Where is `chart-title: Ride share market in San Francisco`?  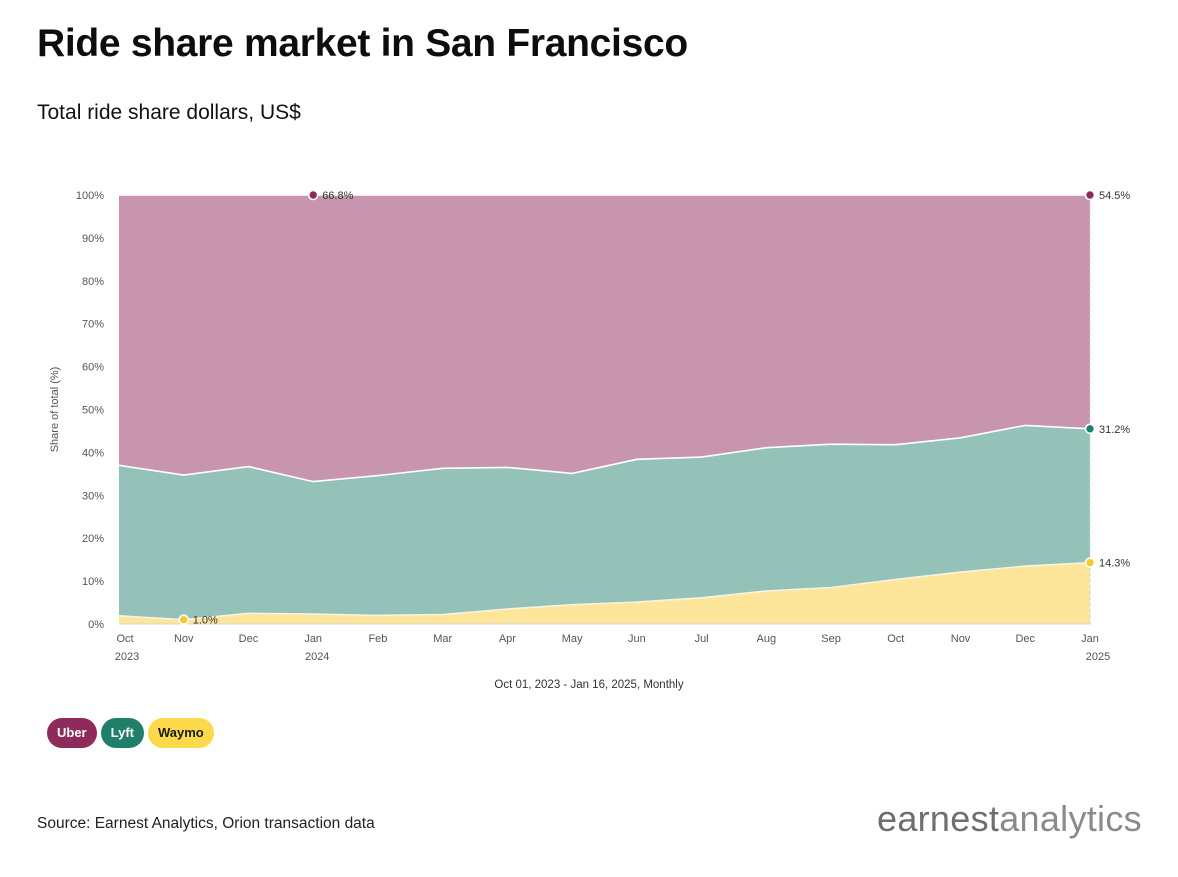 chart-title: Ride share market in San Francisco is located at coordinates (362, 43).